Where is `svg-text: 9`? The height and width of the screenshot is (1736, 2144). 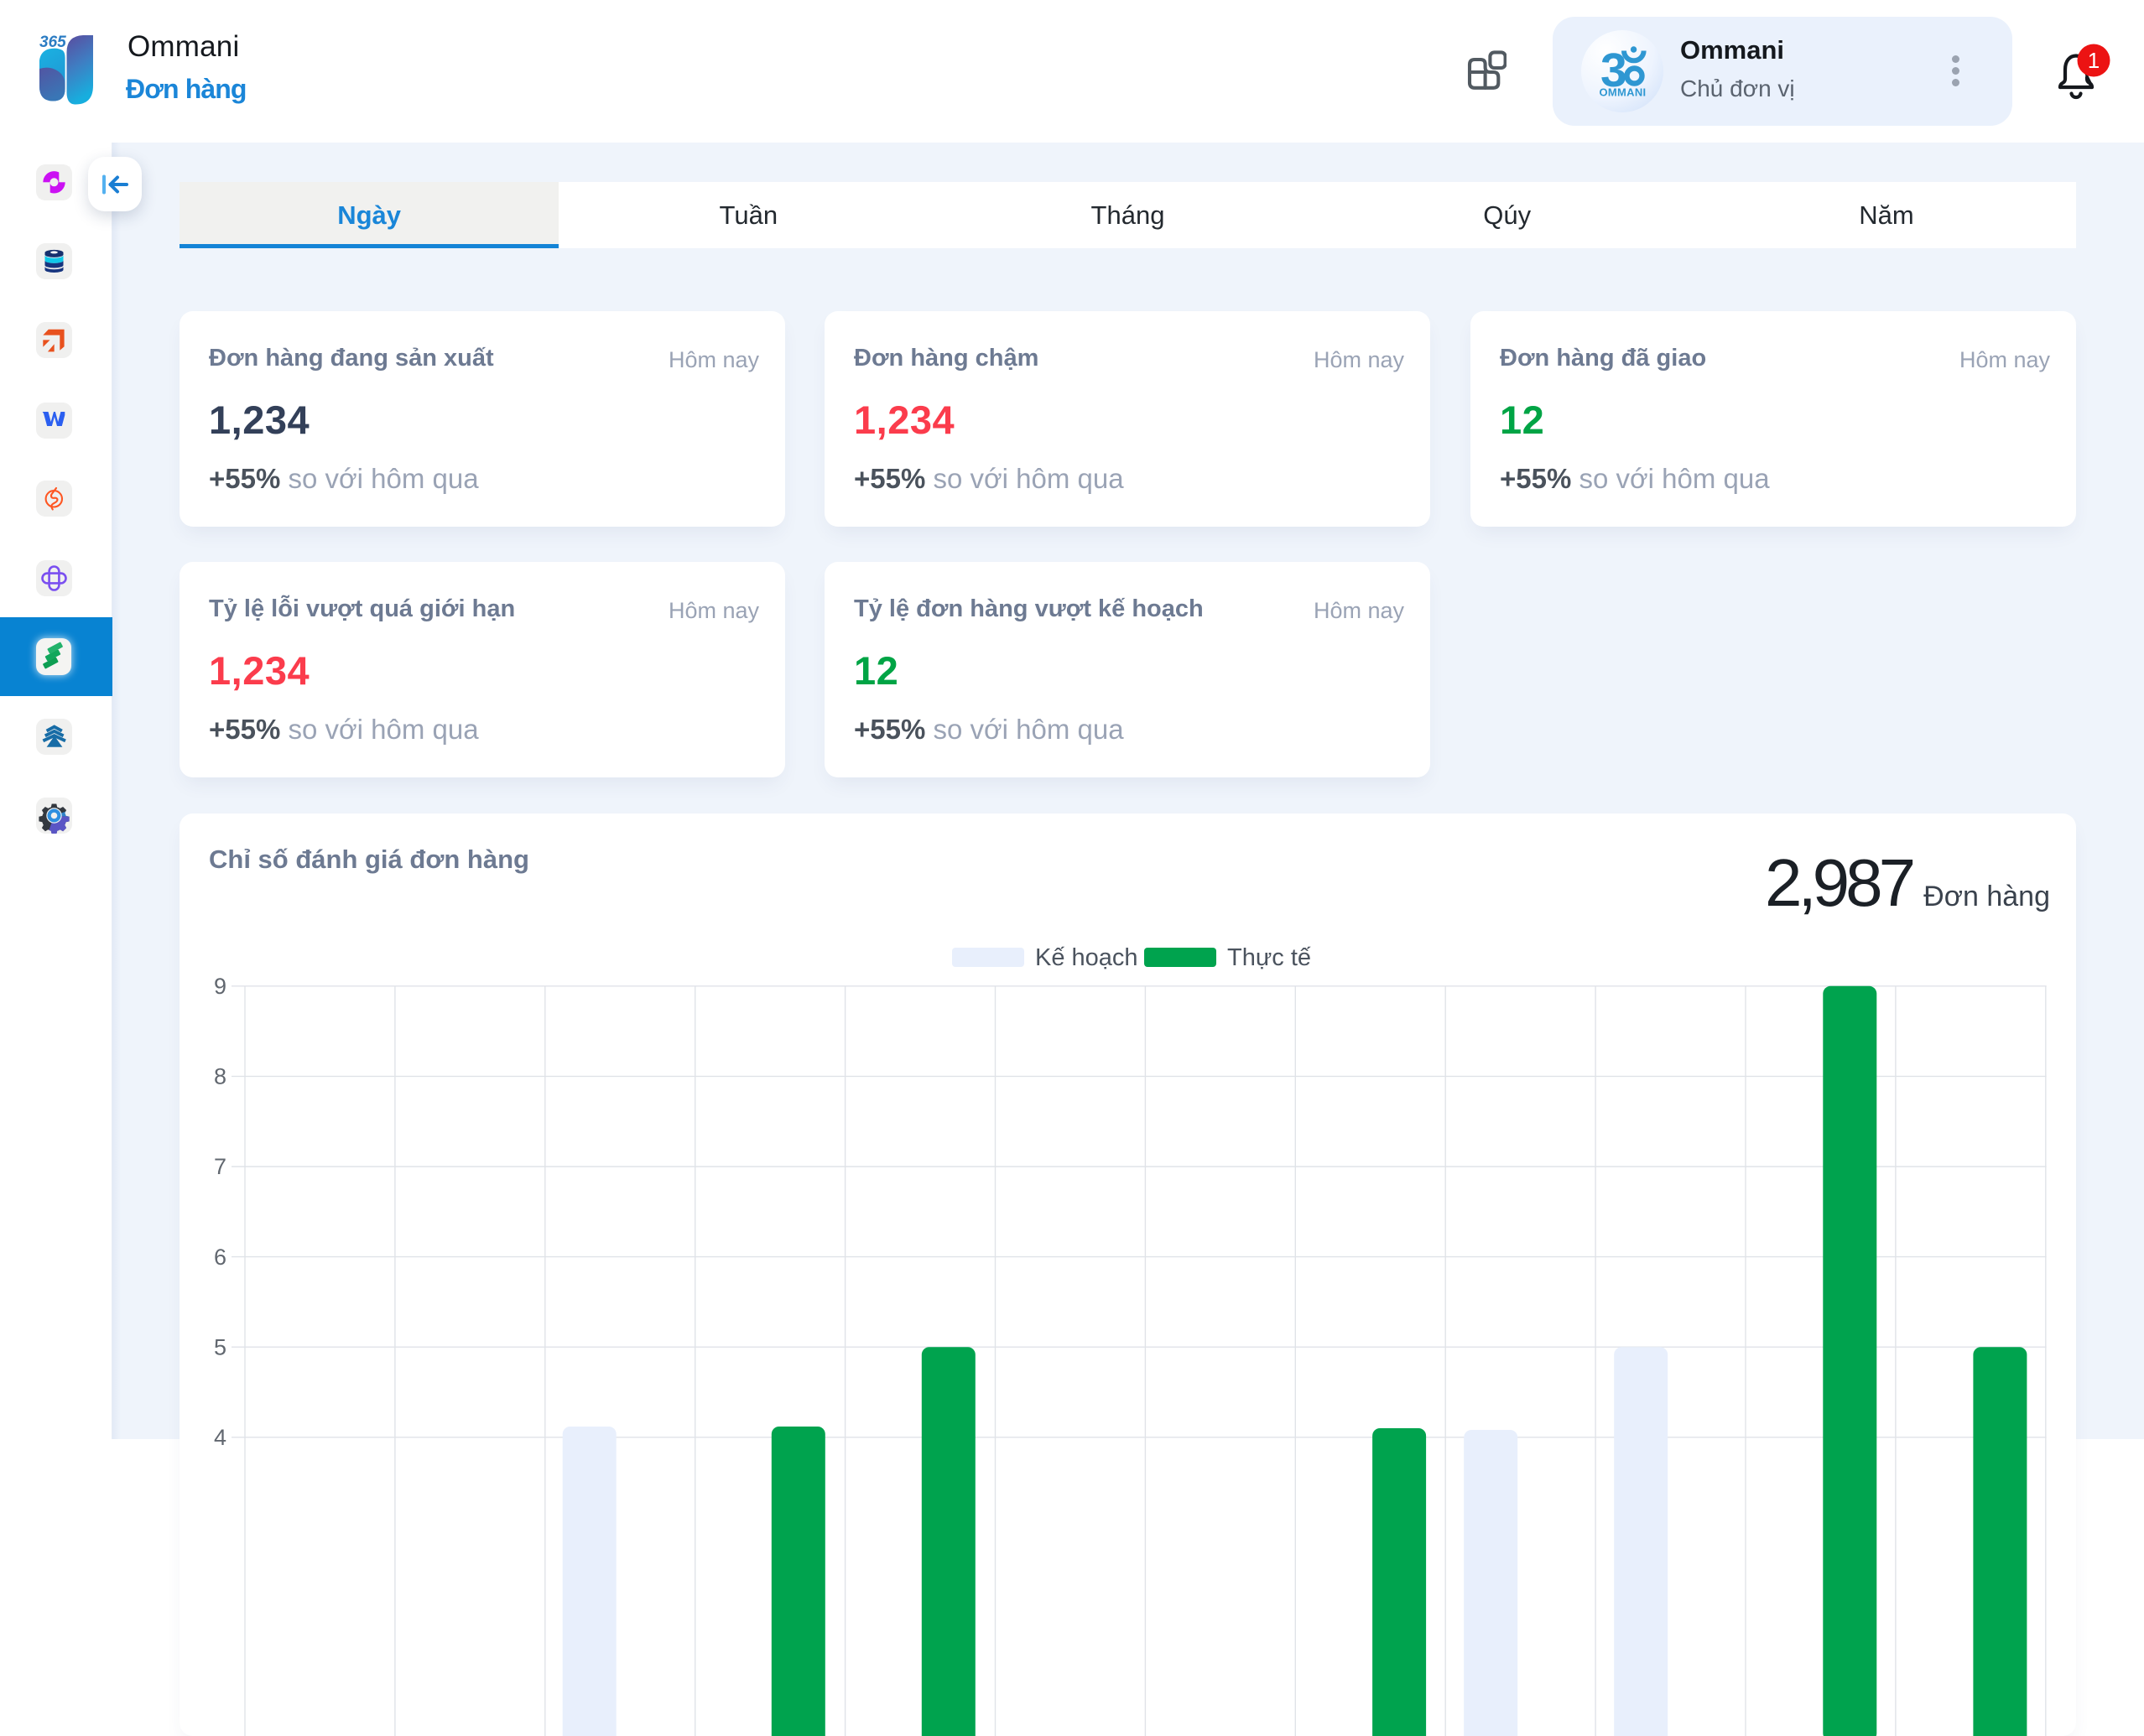 svg-text: 9 is located at coordinates (220, 987).